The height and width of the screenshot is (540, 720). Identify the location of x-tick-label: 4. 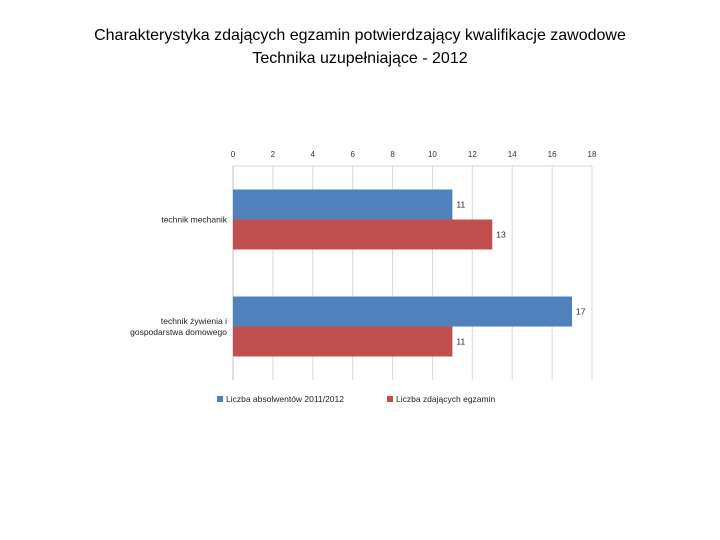
(313, 154).